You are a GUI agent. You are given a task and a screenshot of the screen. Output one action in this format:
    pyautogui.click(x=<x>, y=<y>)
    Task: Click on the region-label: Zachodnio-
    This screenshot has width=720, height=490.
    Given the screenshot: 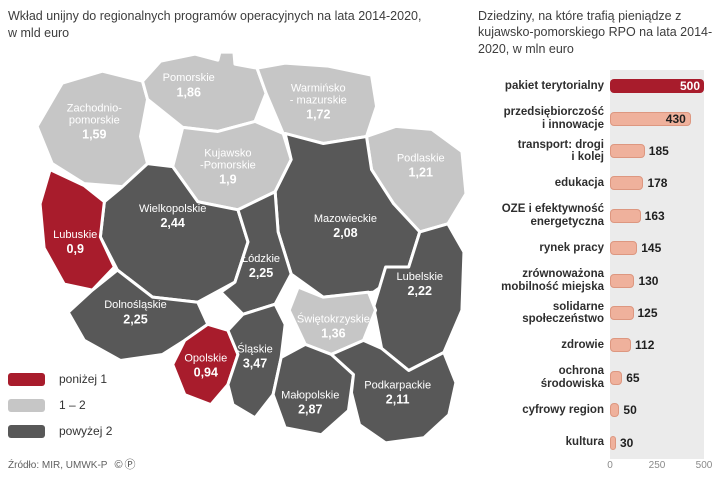 What is the action you would take?
    pyautogui.click(x=95, y=108)
    